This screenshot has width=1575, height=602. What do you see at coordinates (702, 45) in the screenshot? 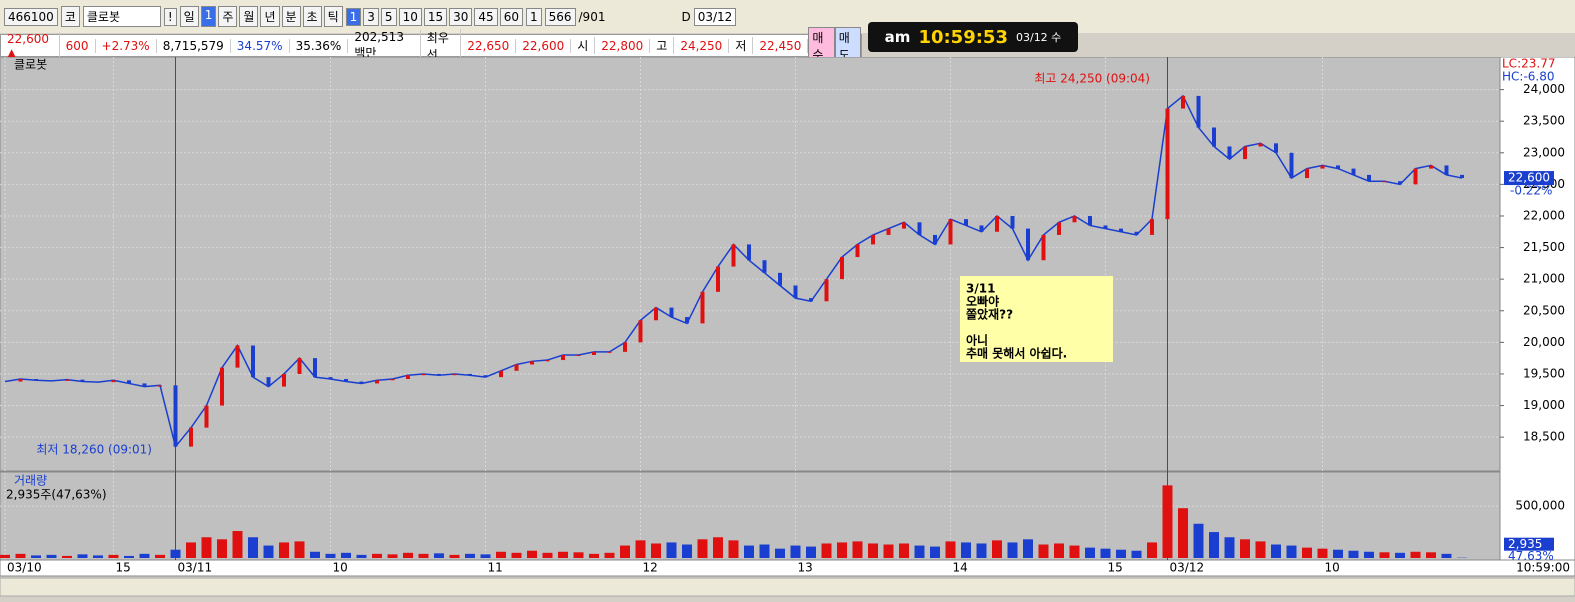
I see `high: 24,250` at bounding box center [702, 45].